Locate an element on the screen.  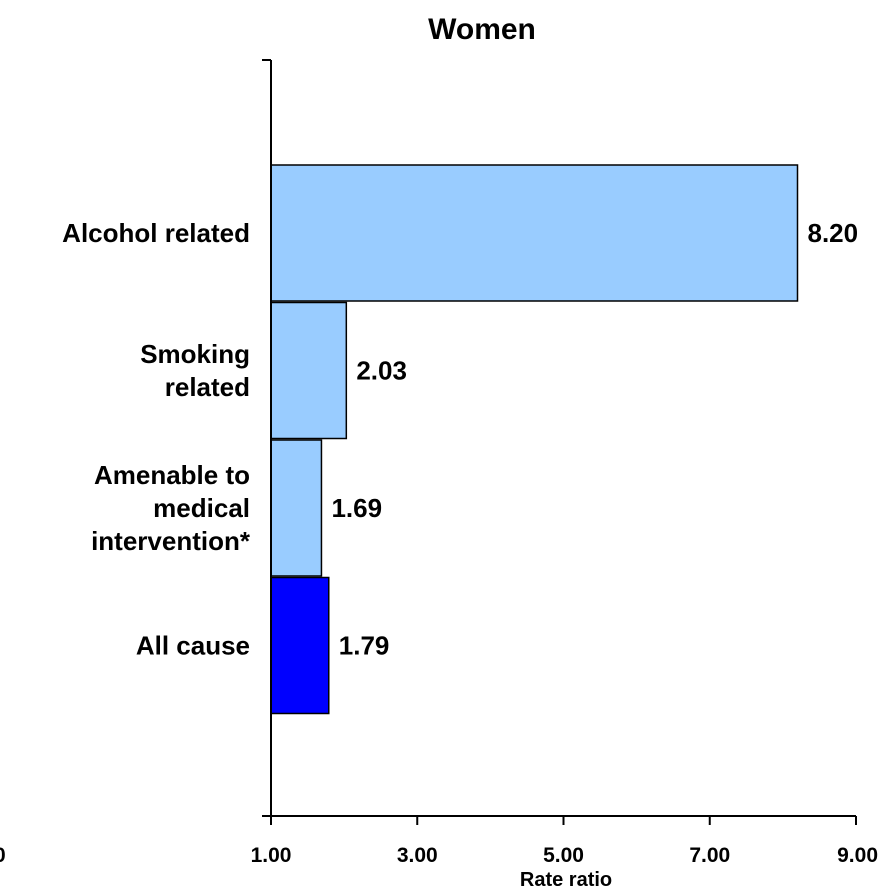
value-label-2: 1.69 is located at coordinates (356, 508).